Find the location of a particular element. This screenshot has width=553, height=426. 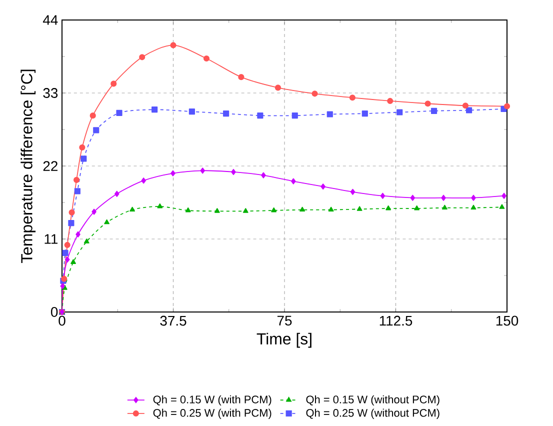

y-axis-title: Temperature difference [°C] is located at coordinates (28, 167).